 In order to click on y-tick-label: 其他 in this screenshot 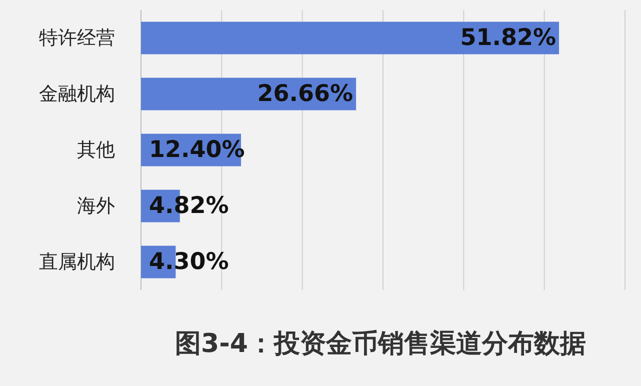, I will do `click(96, 150)`.